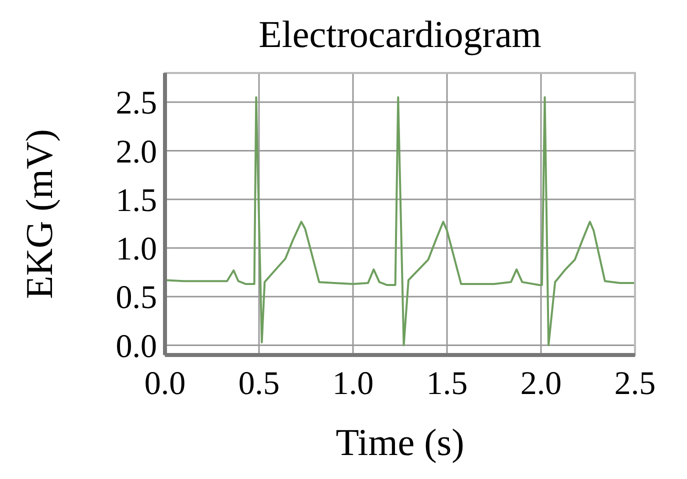 This screenshot has width=687, height=479. I want to click on x-axis-title: Time (s), so click(400, 443).